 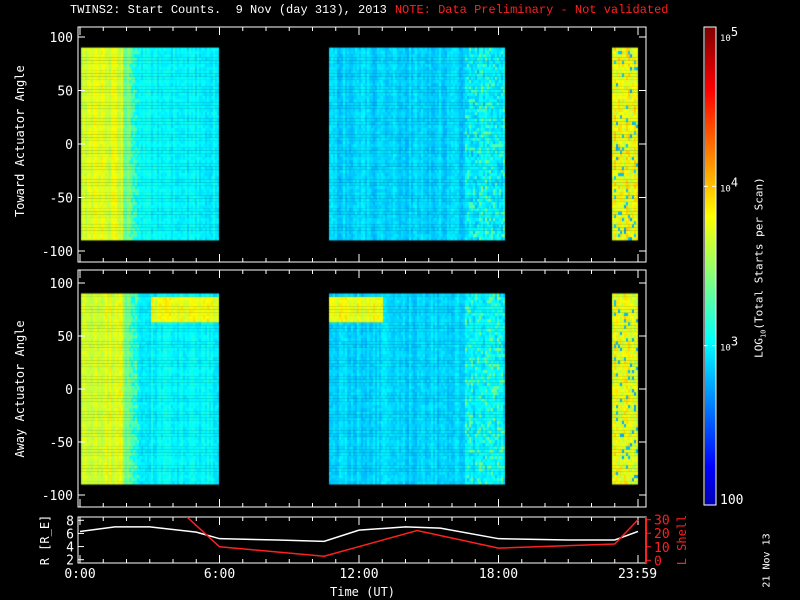 I want to click on xtick-label: 12:00, so click(x=358, y=574).